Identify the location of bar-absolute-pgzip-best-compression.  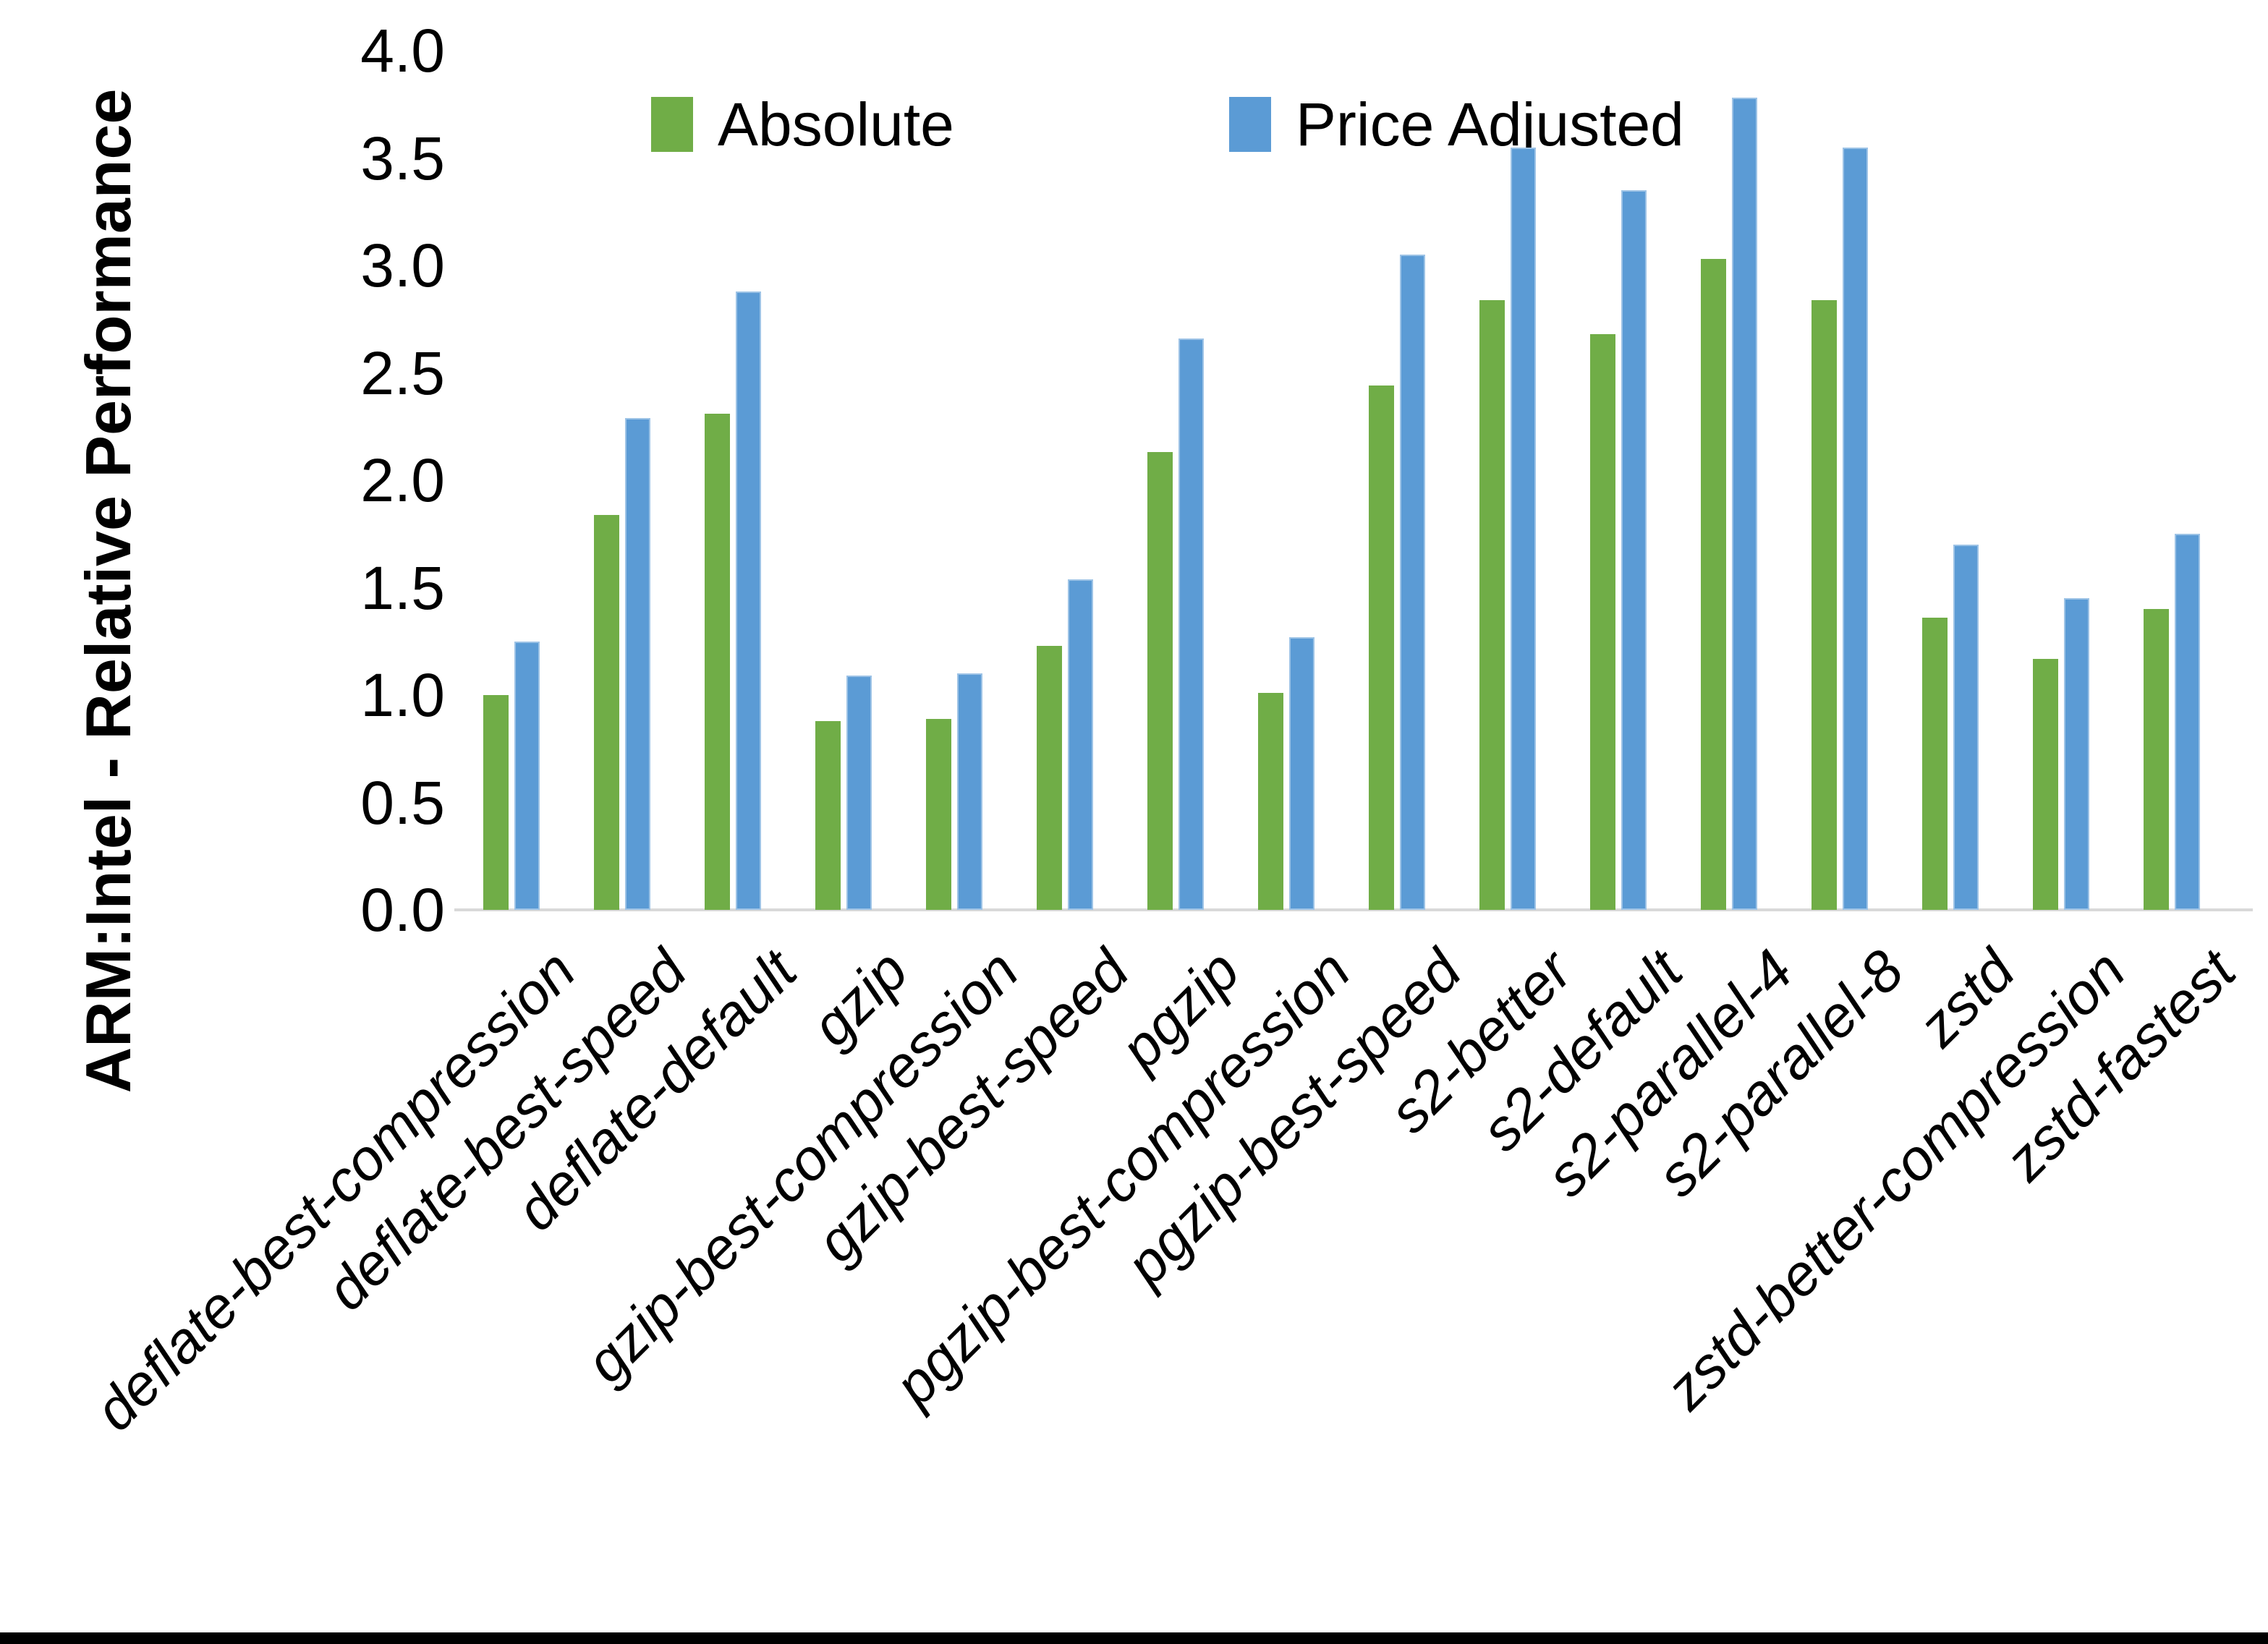
(1270, 801).